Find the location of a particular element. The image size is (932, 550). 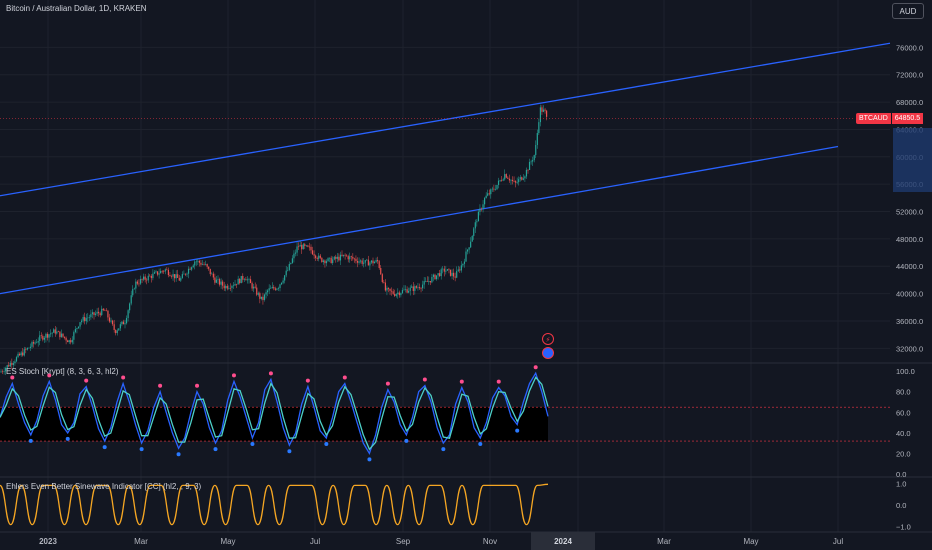

currency-button: AUD is located at coordinates (908, 11).